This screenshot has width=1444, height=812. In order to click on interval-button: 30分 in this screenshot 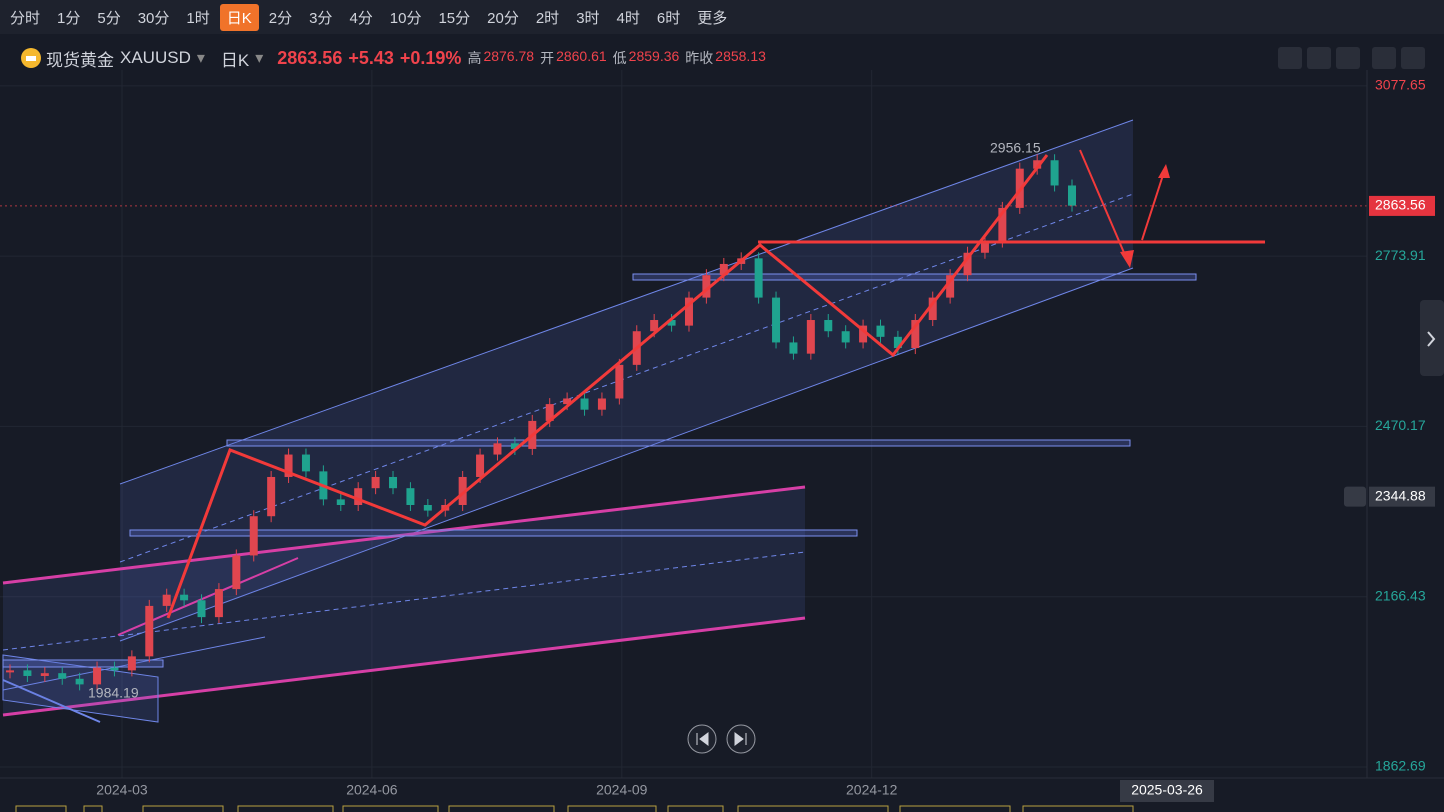, I will do `click(153, 18)`.